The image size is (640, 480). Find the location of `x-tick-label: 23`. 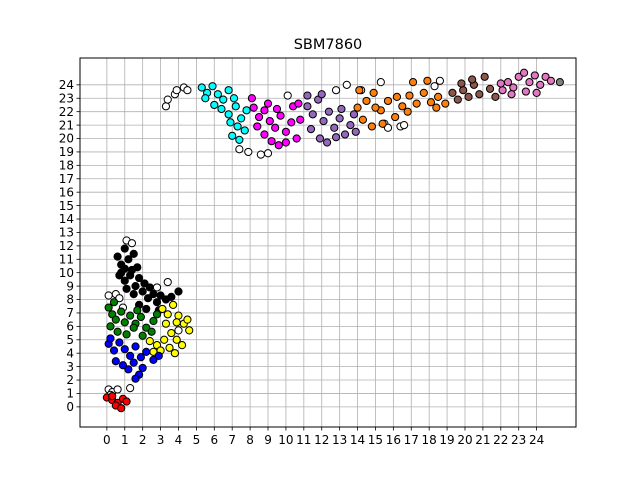

x-tick-label: 23 is located at coordinates (518, 440).